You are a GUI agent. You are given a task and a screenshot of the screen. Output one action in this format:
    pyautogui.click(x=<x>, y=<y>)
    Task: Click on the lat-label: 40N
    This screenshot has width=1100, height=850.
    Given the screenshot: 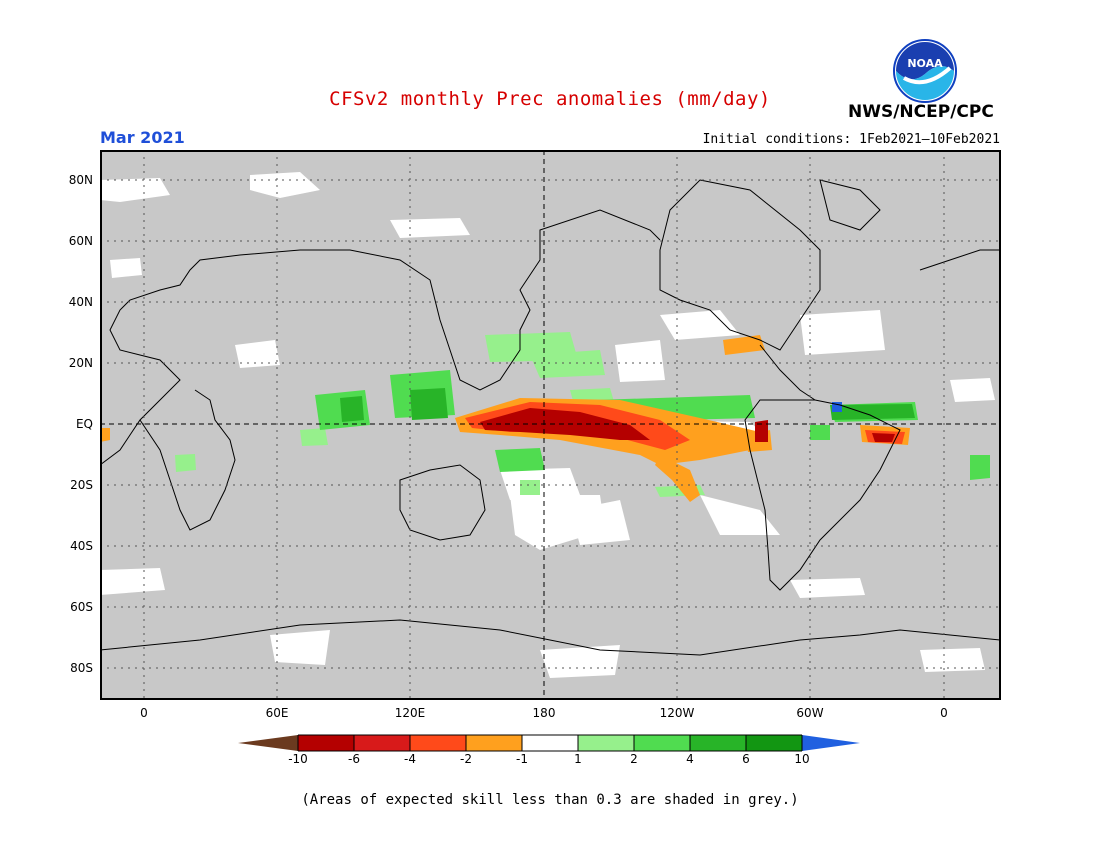 What is the action you would take?
    pyautogui.click(x=80, y=302)
    